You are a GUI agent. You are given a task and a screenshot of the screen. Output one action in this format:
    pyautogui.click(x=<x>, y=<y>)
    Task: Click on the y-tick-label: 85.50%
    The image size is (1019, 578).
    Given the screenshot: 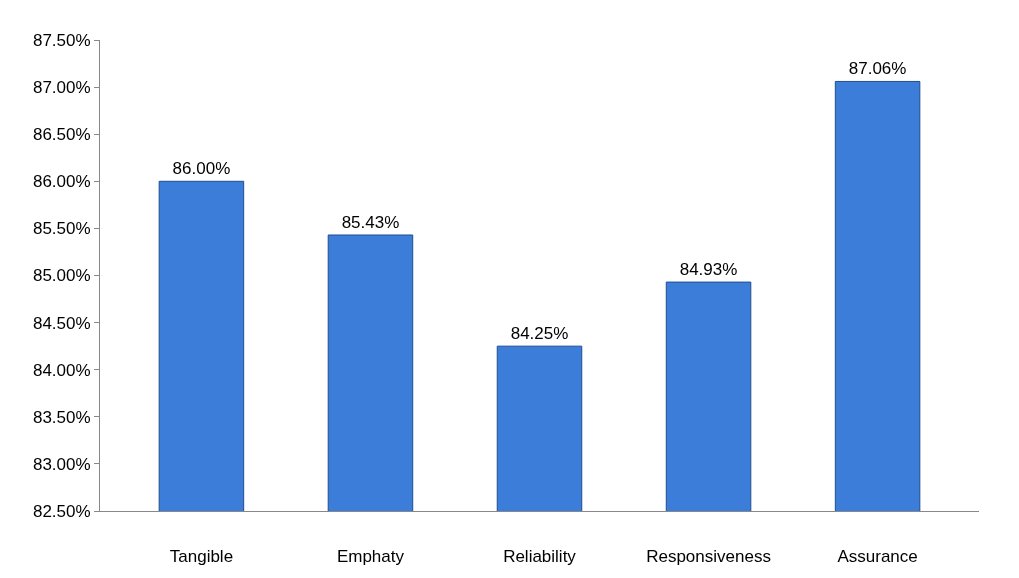 What is the action you would take?
    pyautogui.click(x=61, y=229)
    